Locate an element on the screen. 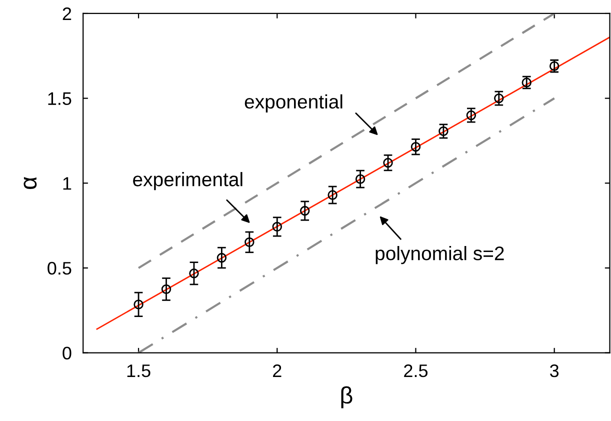 The height and width of the screenshot is (421, 611). annotation: exponential is located at coordinates (293, 103).